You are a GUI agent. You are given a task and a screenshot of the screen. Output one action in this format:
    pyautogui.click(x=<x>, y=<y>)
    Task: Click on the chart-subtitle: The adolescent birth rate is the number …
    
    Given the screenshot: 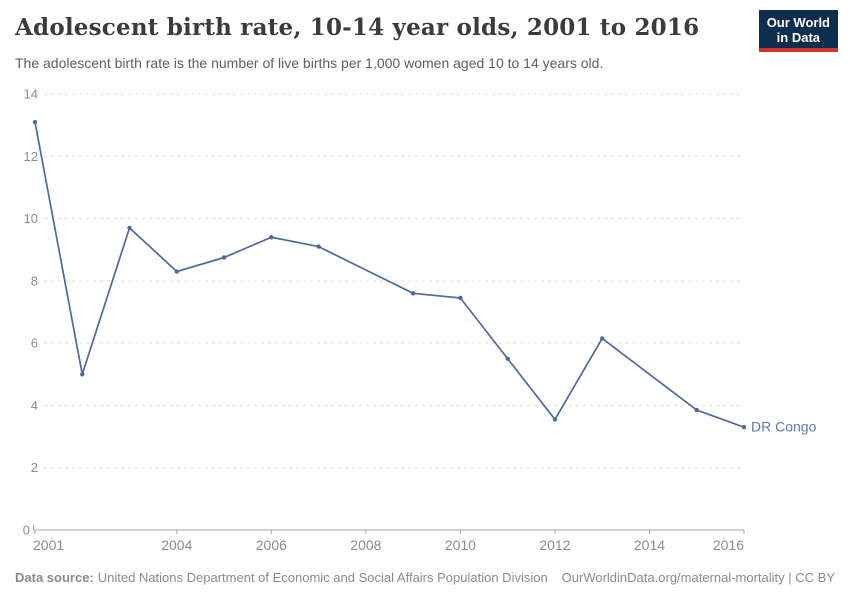 What is the action you would take?
    pyautogui.click(x=309, y=63)
    